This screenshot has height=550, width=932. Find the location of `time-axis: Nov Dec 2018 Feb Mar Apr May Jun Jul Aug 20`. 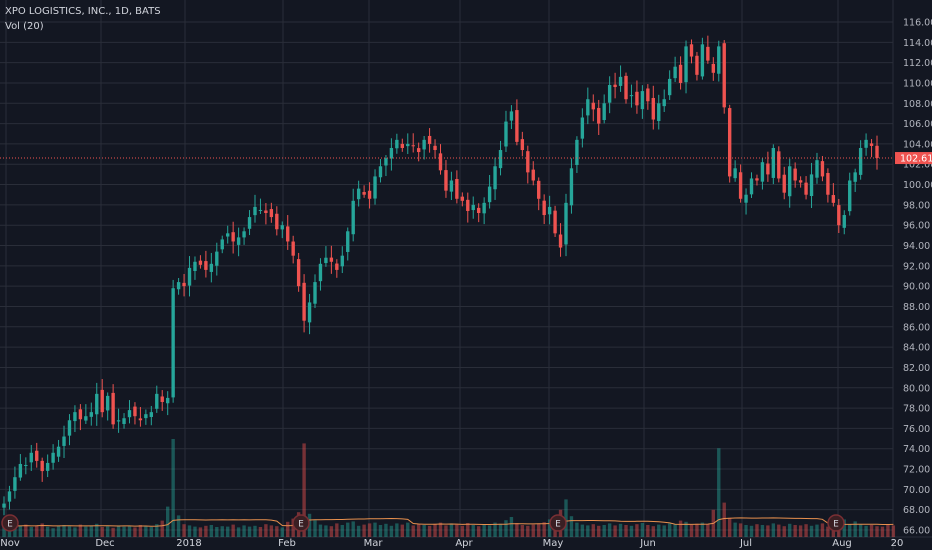

time-axis: Nov Dec 2018 Feb Mar Apr May Jun Jul Aug 20 is located at coordinates (451, 543).